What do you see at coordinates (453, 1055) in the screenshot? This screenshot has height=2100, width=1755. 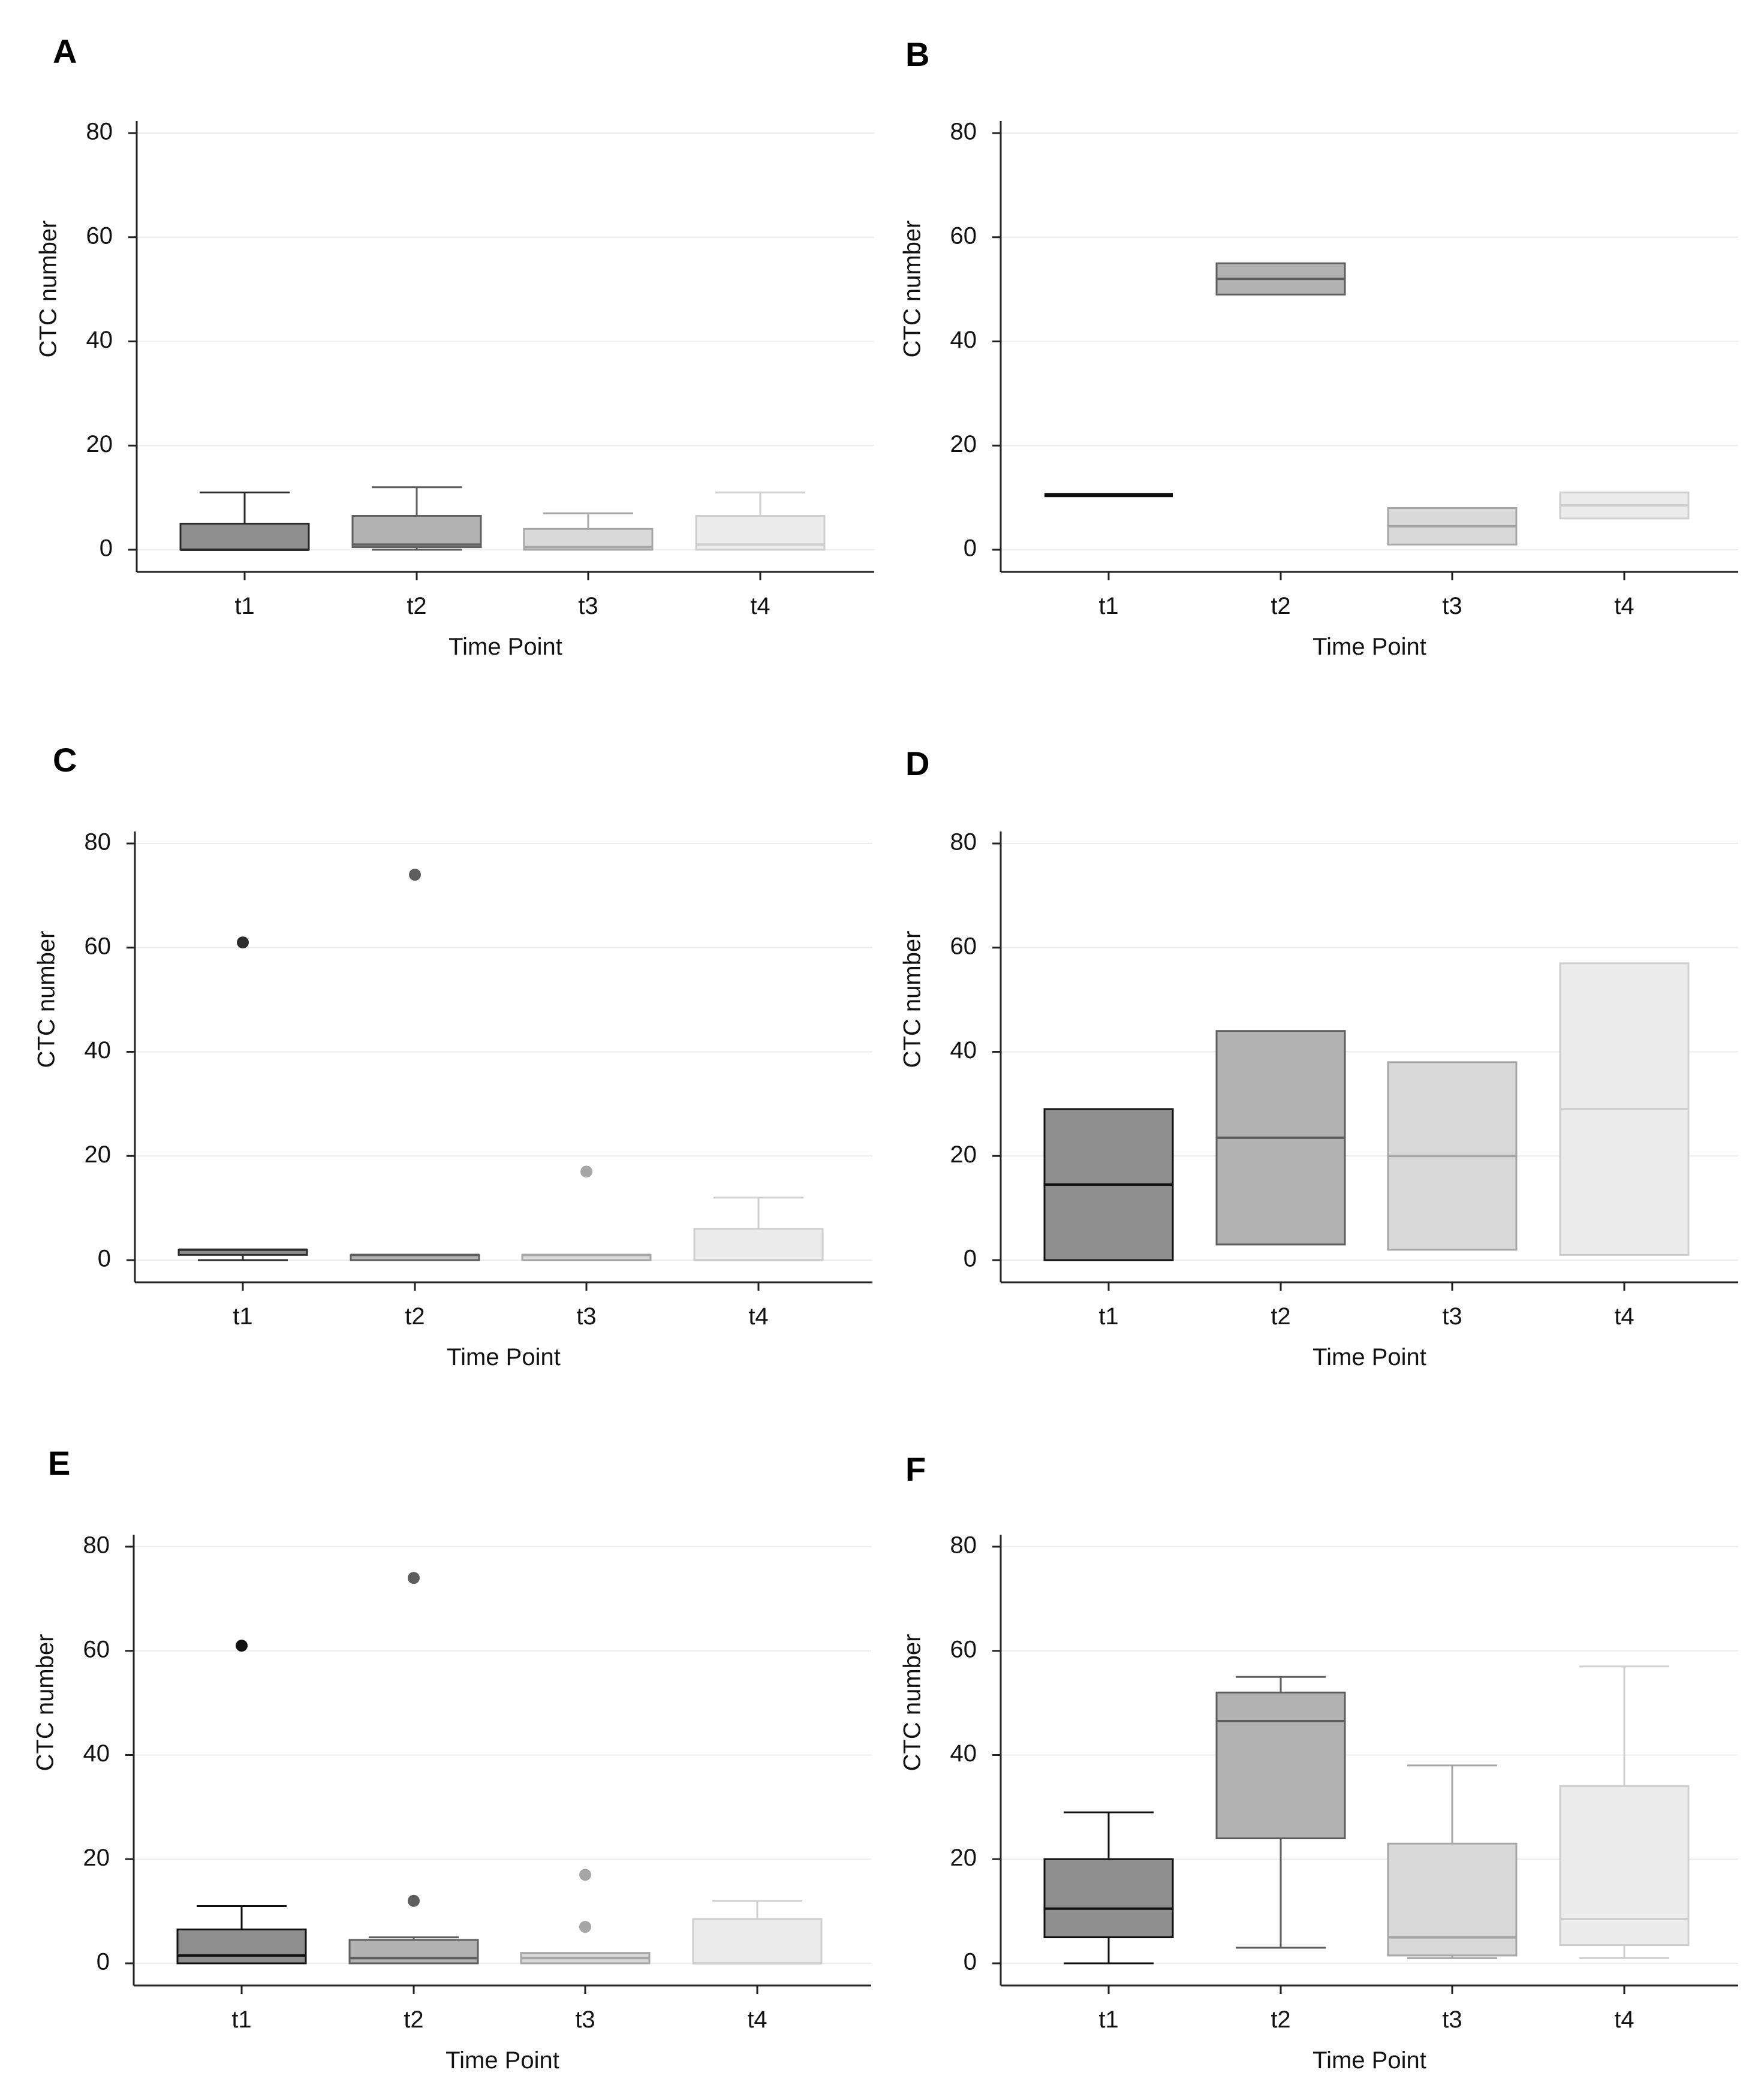 I see `chart-panel-c: C 0 20 40 60 80 CTC number t1 t2 t3 t4 Time Point` at bounding box center [453, 1055].